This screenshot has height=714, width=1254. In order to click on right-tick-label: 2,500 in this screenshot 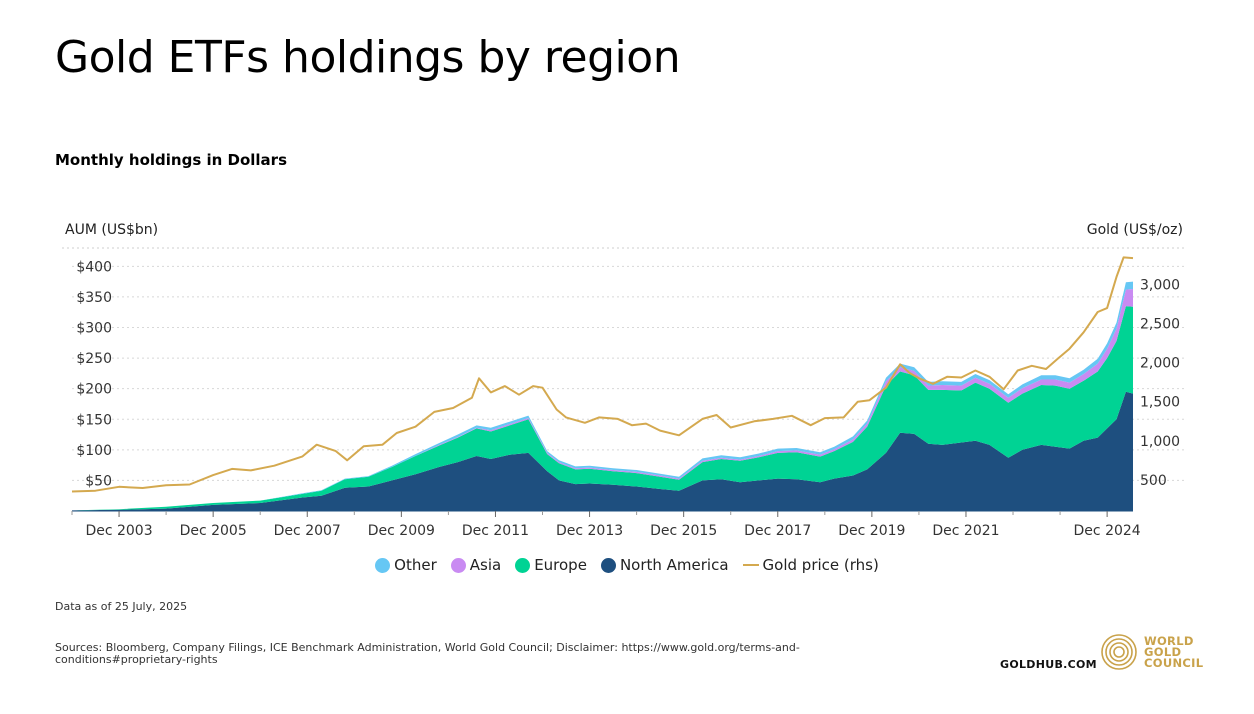, I will do `click(1160, 325)`.